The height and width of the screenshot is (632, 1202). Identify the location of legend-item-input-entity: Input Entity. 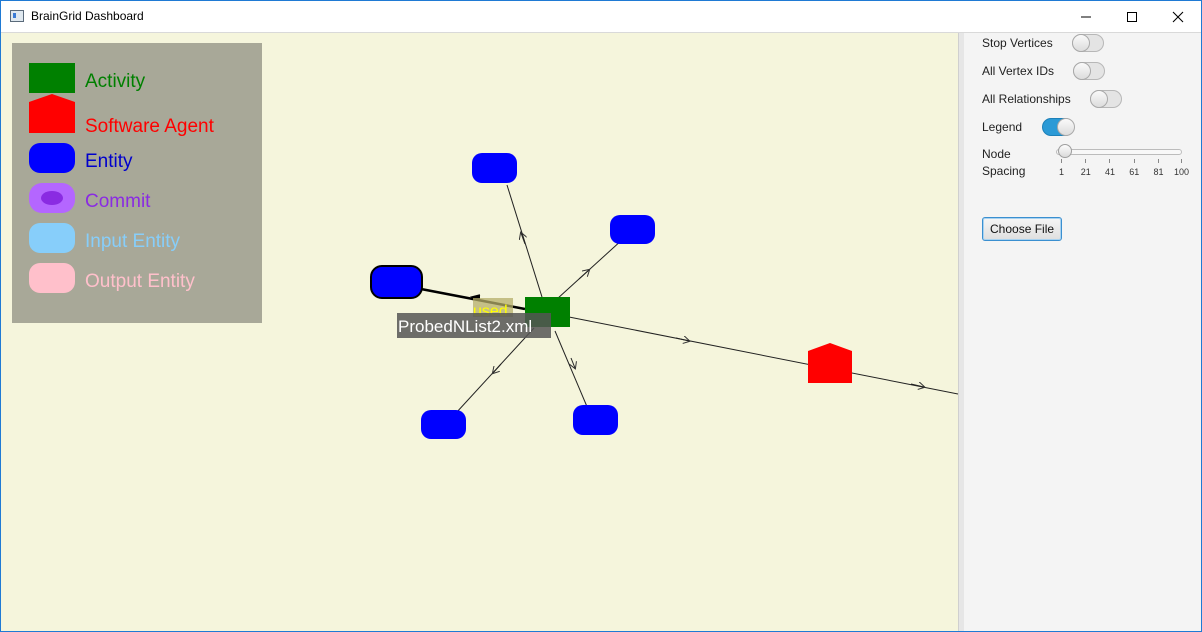
(144, 240).